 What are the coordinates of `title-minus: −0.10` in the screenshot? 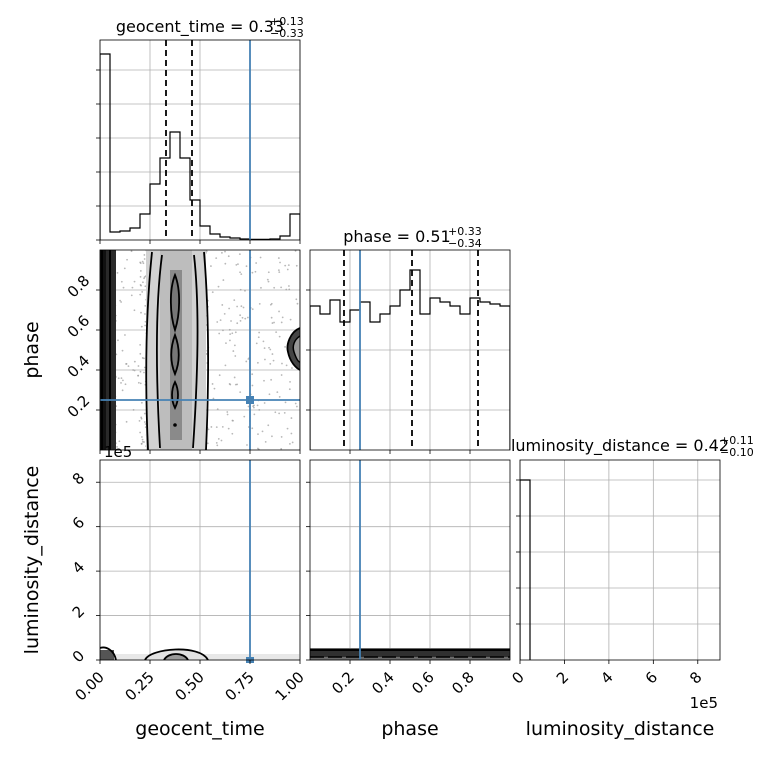 It's located at (737, 452).